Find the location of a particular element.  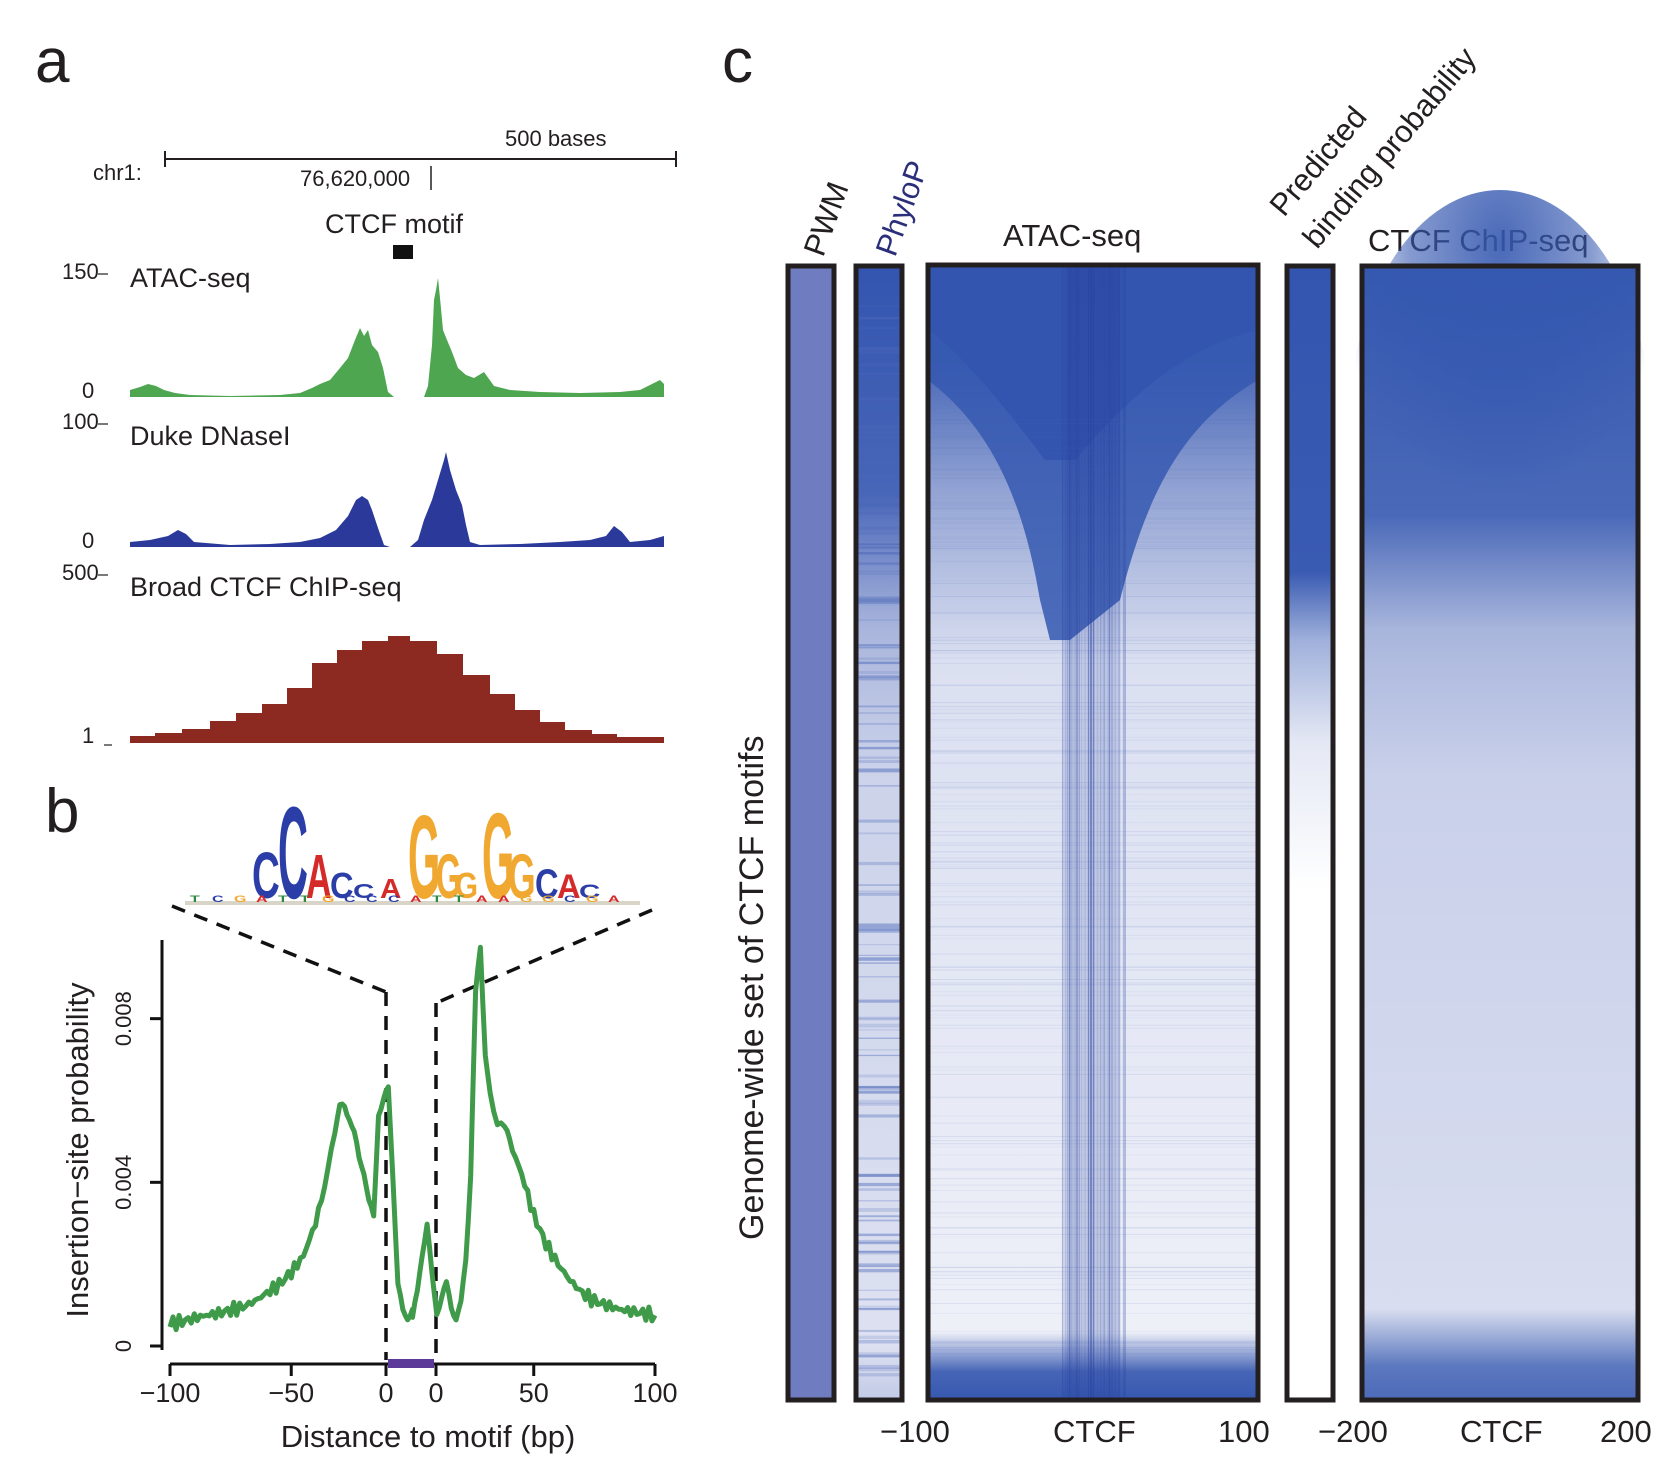

scale-label: 500 bases is located at coordinates (556, 138).